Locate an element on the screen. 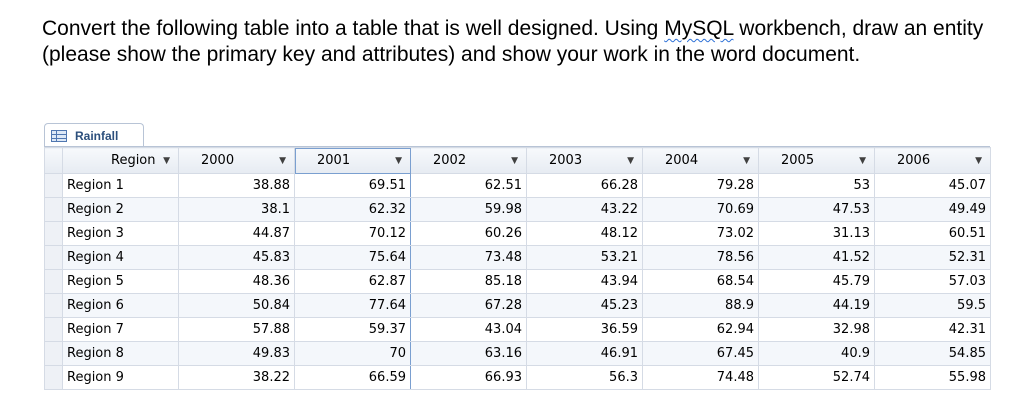 The height and width of the screenshot is (411, 1024). value-cell: 63.16 is located at coordinates (468, 353).